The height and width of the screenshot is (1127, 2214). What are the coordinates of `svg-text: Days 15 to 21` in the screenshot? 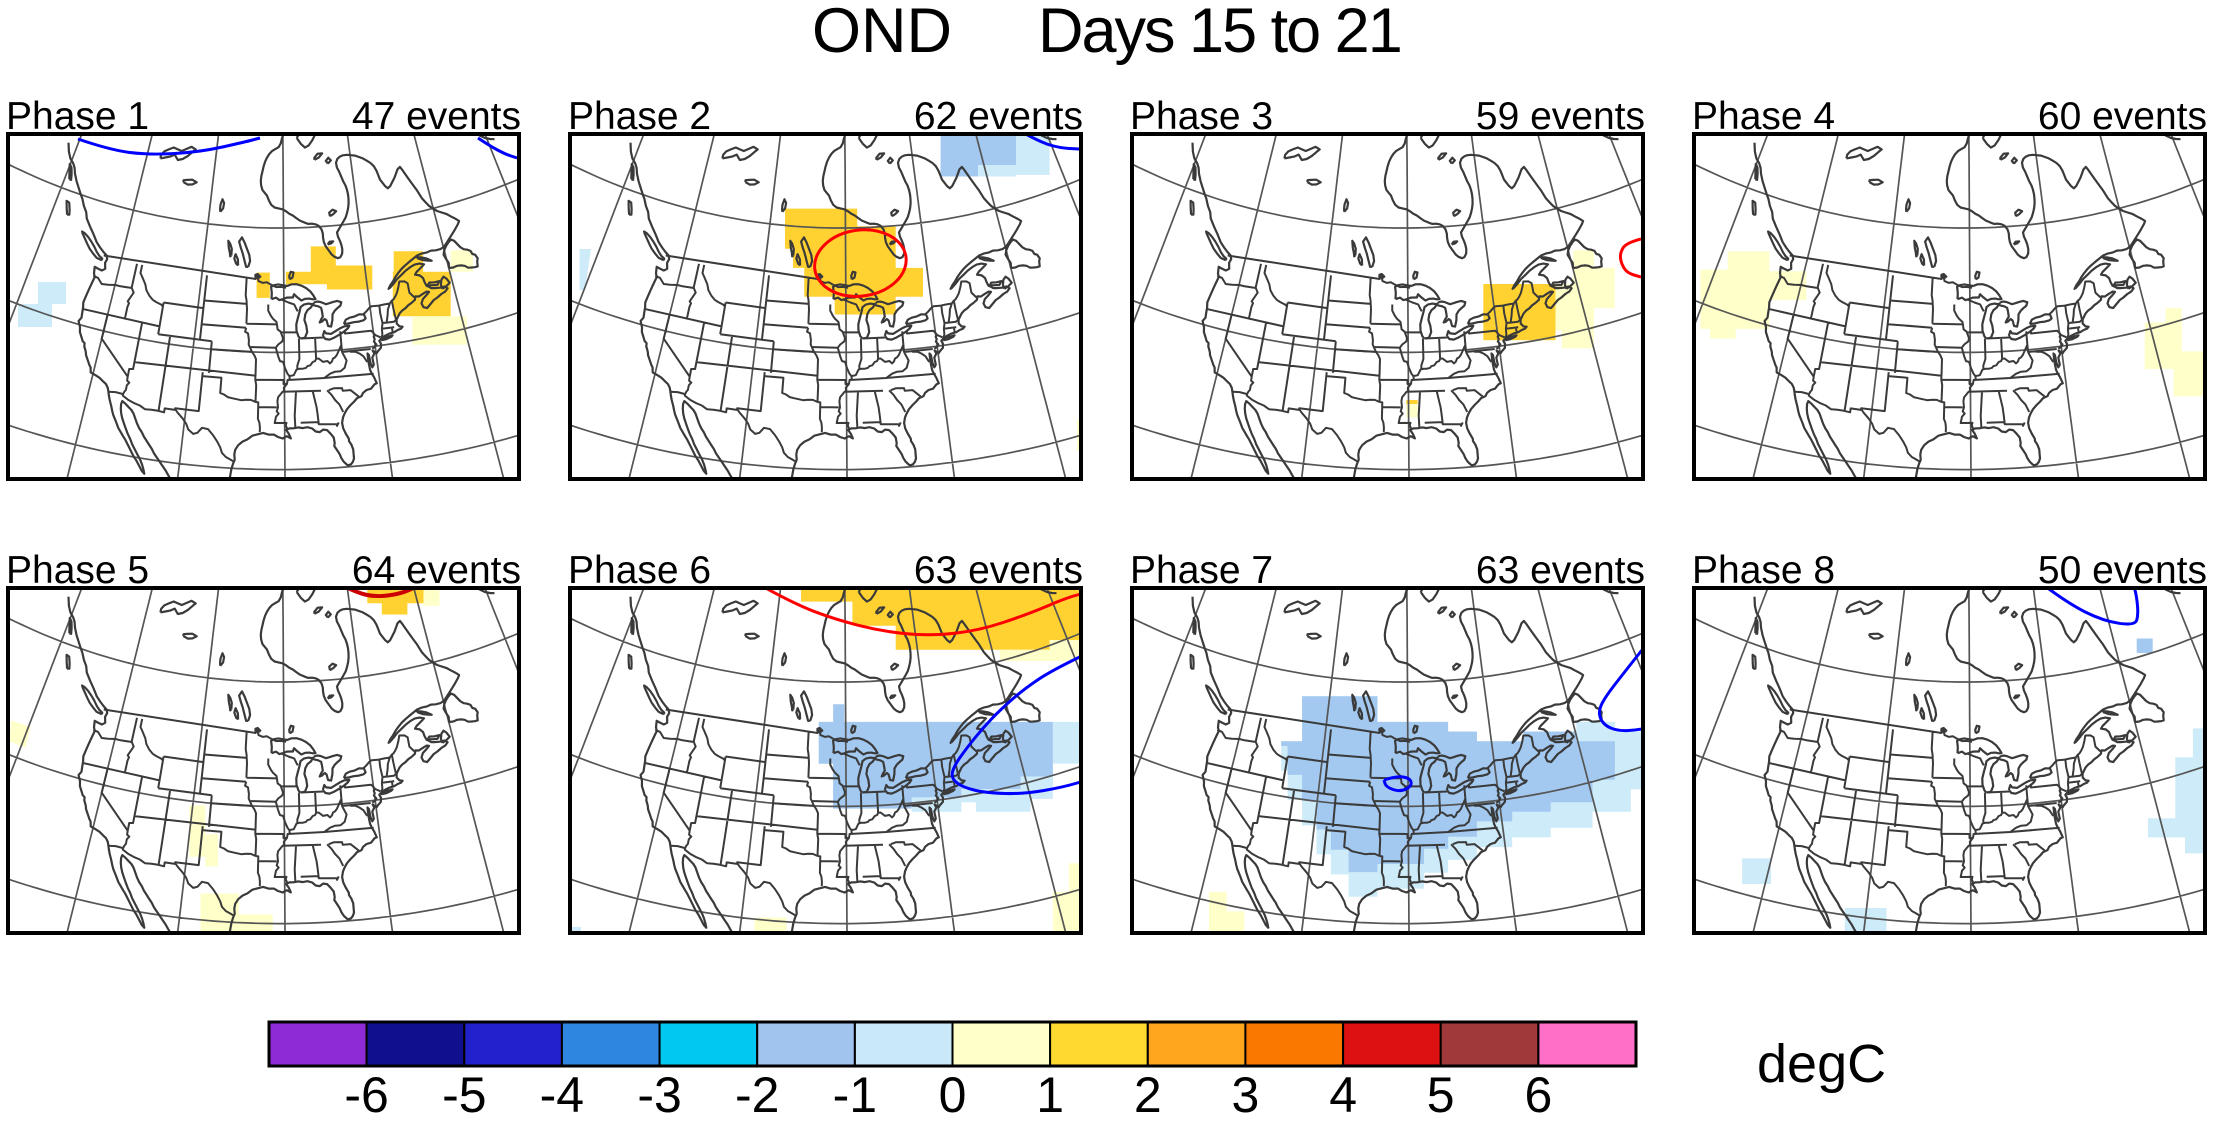 It's located at (1219, 33).